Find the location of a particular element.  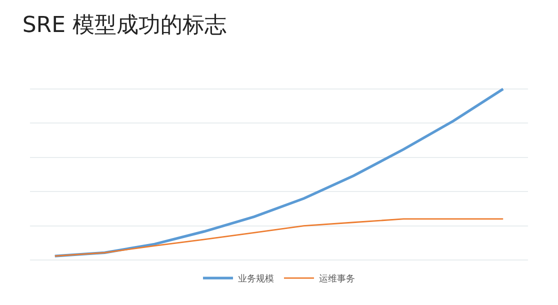

legend-label: 运维事务 is located at coordinates (337, 279).